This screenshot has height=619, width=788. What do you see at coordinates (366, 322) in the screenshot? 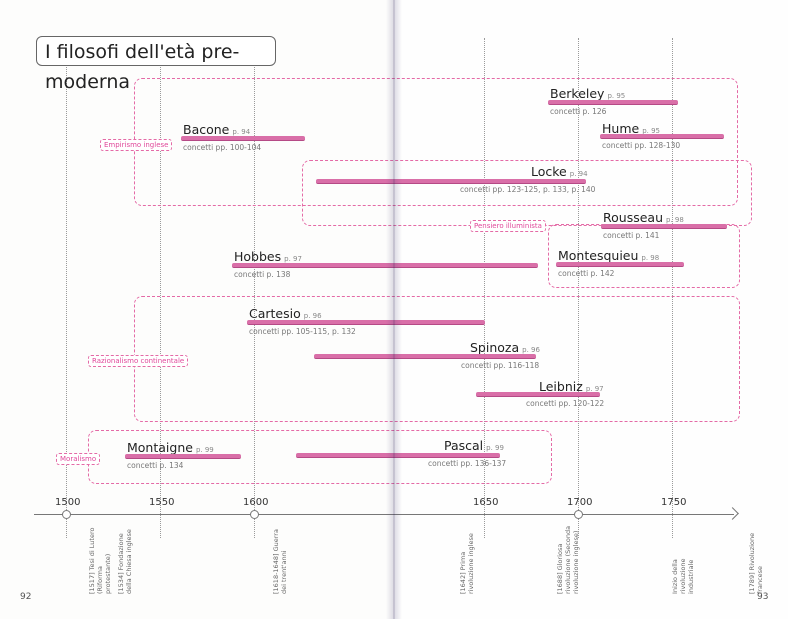
I see `lifespan-bar-cartesio` at bounding box center [366, 322].